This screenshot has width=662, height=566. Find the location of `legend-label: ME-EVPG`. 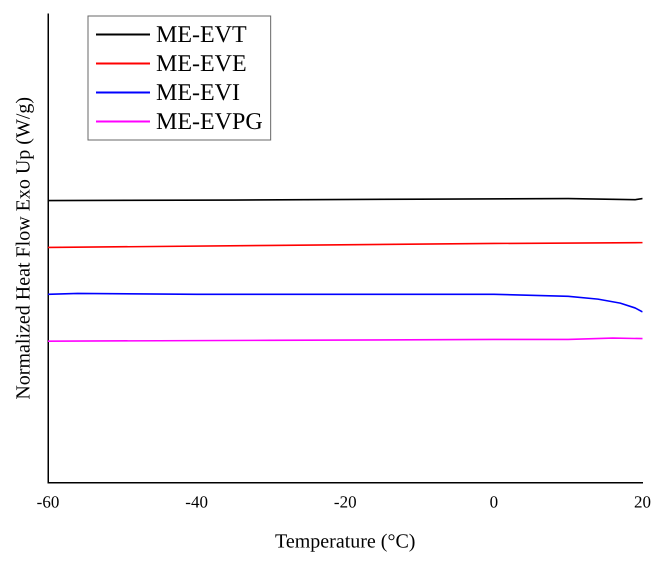

legend-label: ME-EVPG is located at coordinates (209, 121).